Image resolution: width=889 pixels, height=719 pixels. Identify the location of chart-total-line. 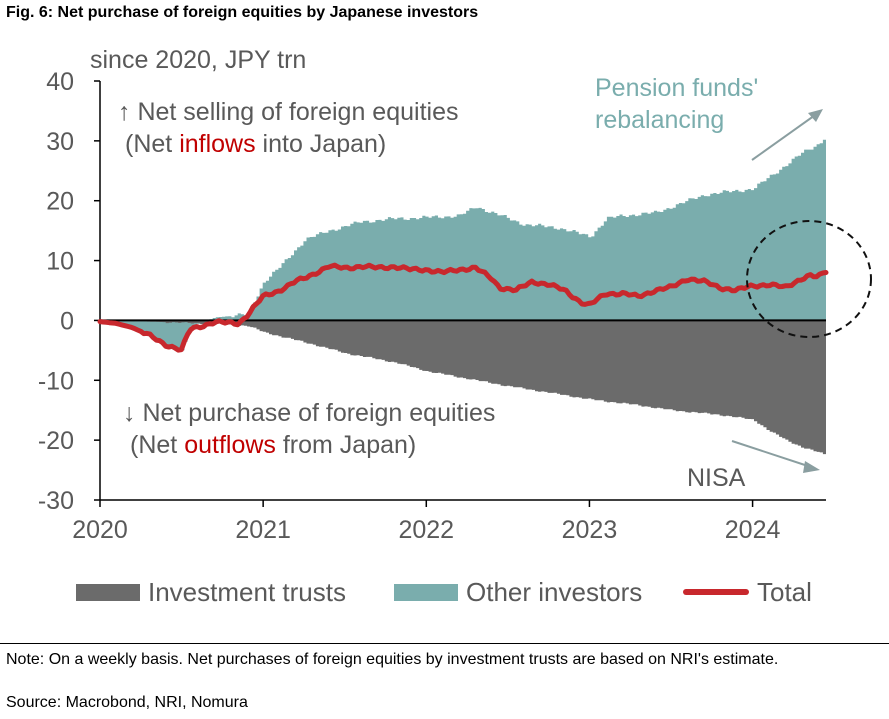
(463, 307).